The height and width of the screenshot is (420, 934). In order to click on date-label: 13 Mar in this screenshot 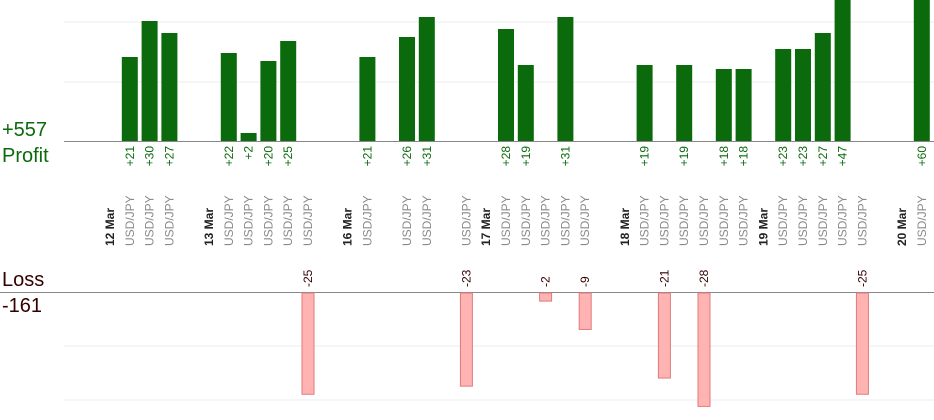, I will do `click(209, 227)`.